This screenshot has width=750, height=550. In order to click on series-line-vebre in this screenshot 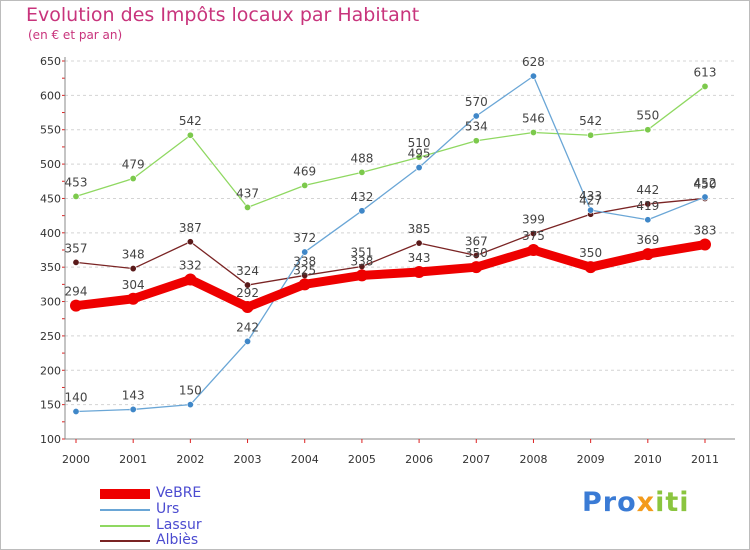, I will do `click(390, 276)`.